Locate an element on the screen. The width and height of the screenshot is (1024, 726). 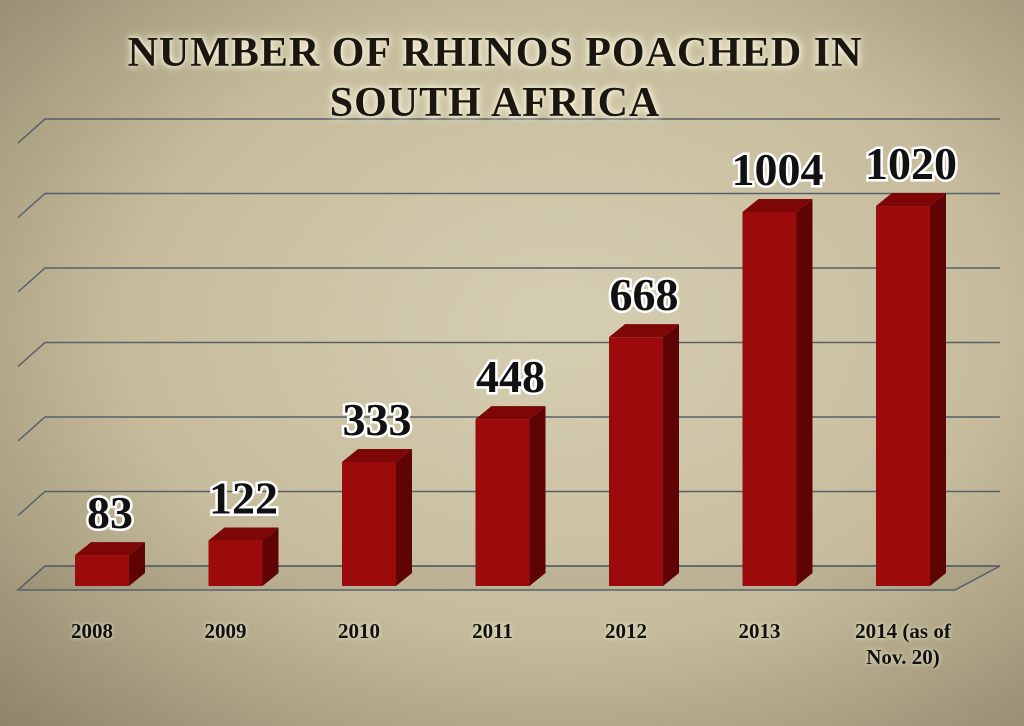
value-label: 122 is located at coordinates (243, 498).